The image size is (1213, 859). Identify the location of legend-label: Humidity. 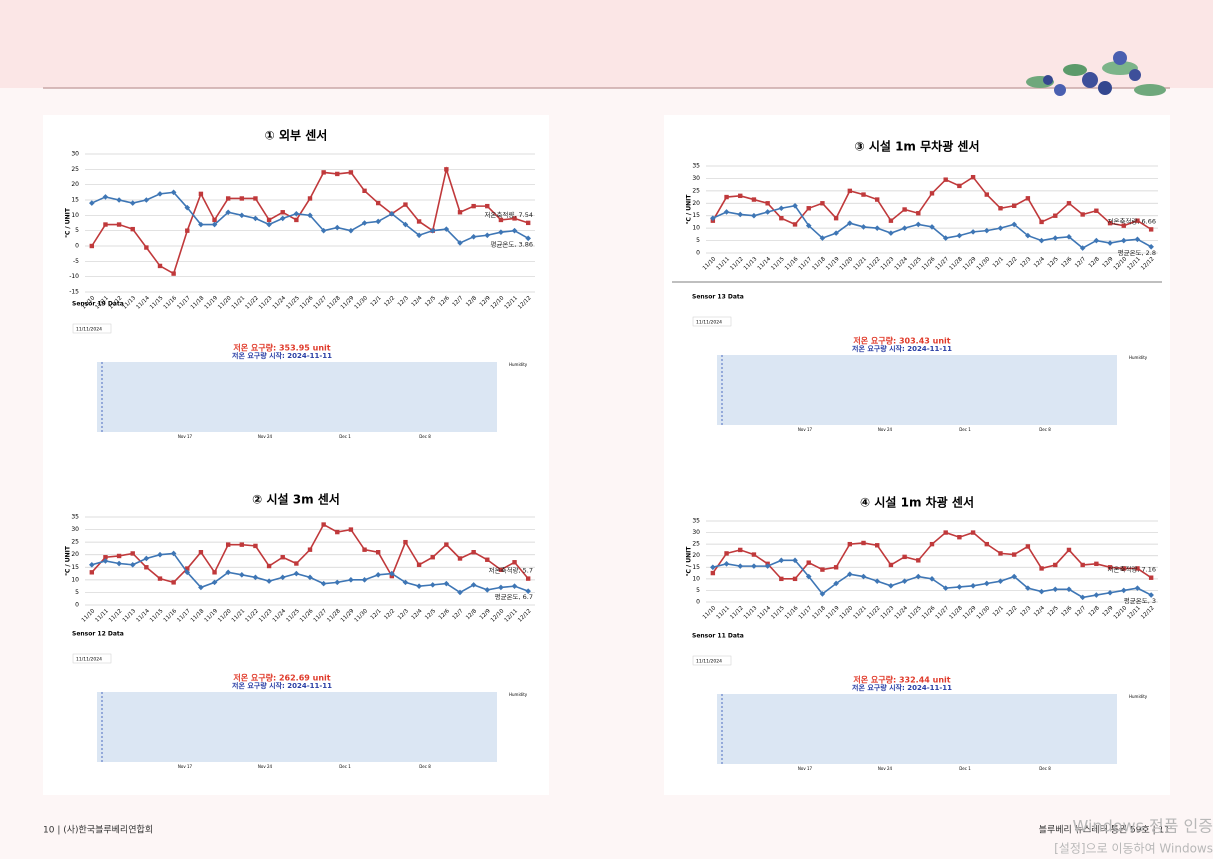
(1138, 357).